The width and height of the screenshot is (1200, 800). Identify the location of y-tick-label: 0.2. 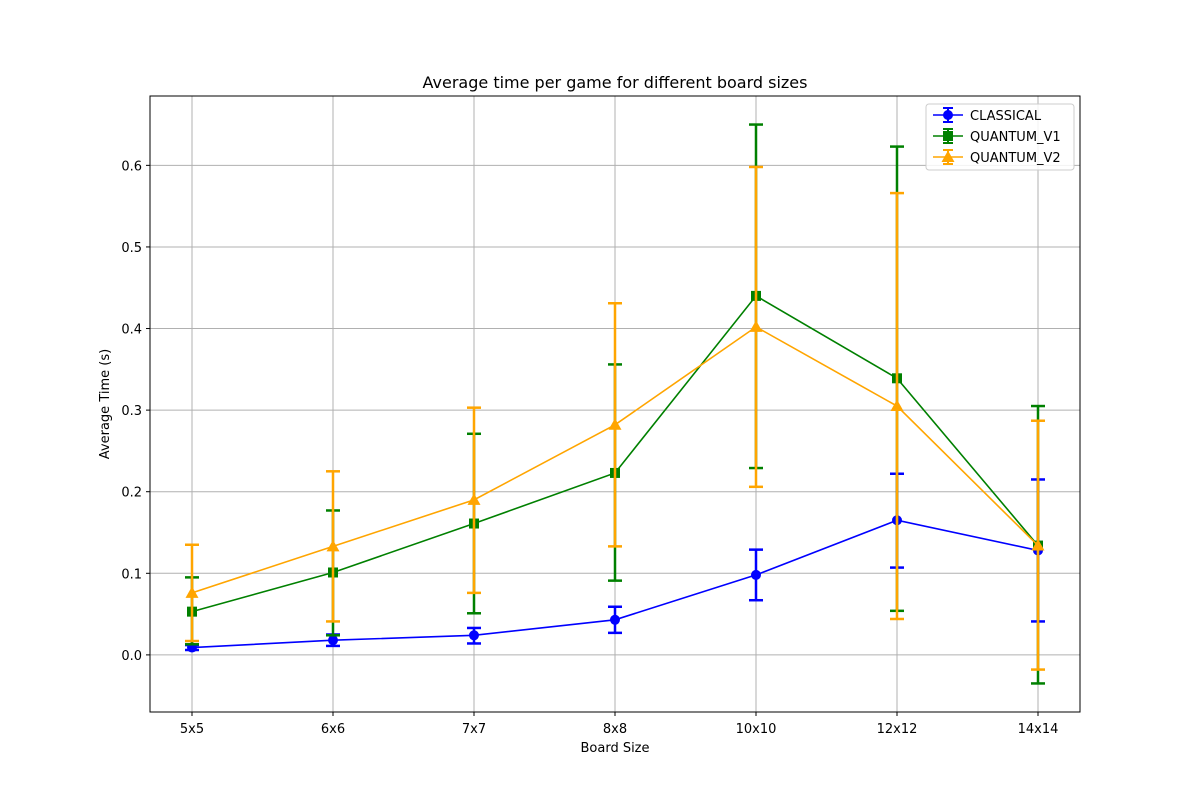
(131, 493).